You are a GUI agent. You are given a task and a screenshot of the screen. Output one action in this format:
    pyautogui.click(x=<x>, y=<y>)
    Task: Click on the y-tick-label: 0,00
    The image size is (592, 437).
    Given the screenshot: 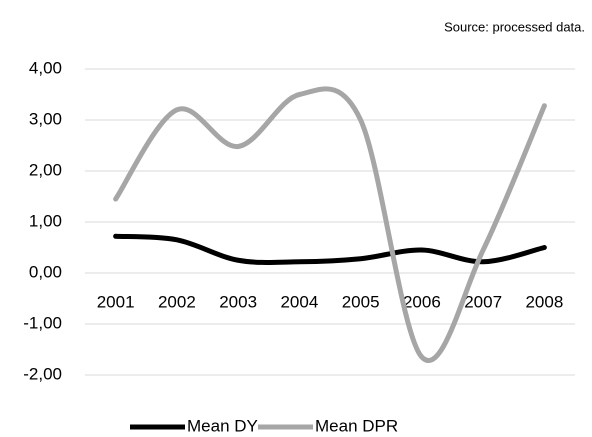 What is the action you would take?
    pyautogui.click(x=45, y=271)
    